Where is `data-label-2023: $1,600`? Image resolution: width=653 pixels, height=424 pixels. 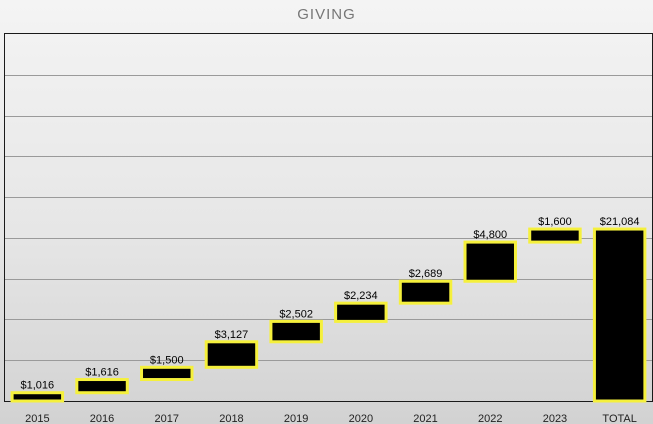 data-label-2023: $1,600 is located at coordinates (555, 222).